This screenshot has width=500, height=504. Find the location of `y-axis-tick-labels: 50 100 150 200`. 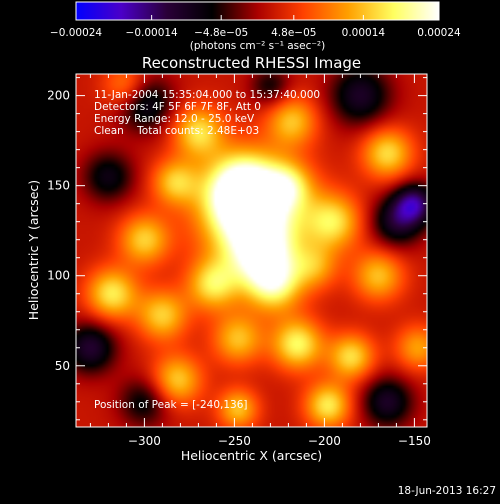

y-axis-tick-labels: 50 100 150 200 is located at coordinates (58, 231).